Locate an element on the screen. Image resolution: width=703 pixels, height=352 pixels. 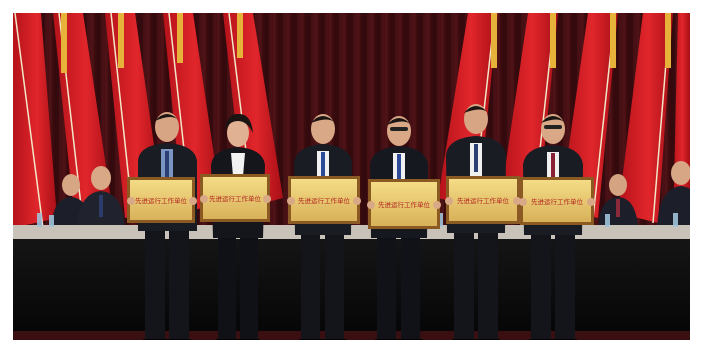
head-table is located at coordinates (351, 232).